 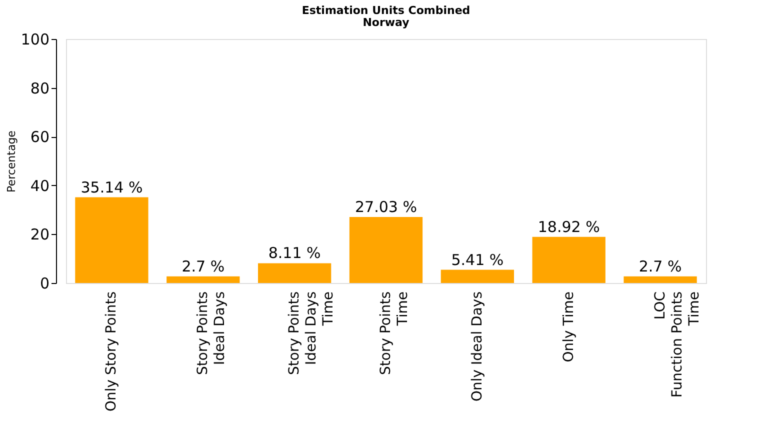 I want to click on x-tick-label: Story Points Ideal Days, so click(x=211, y=333).